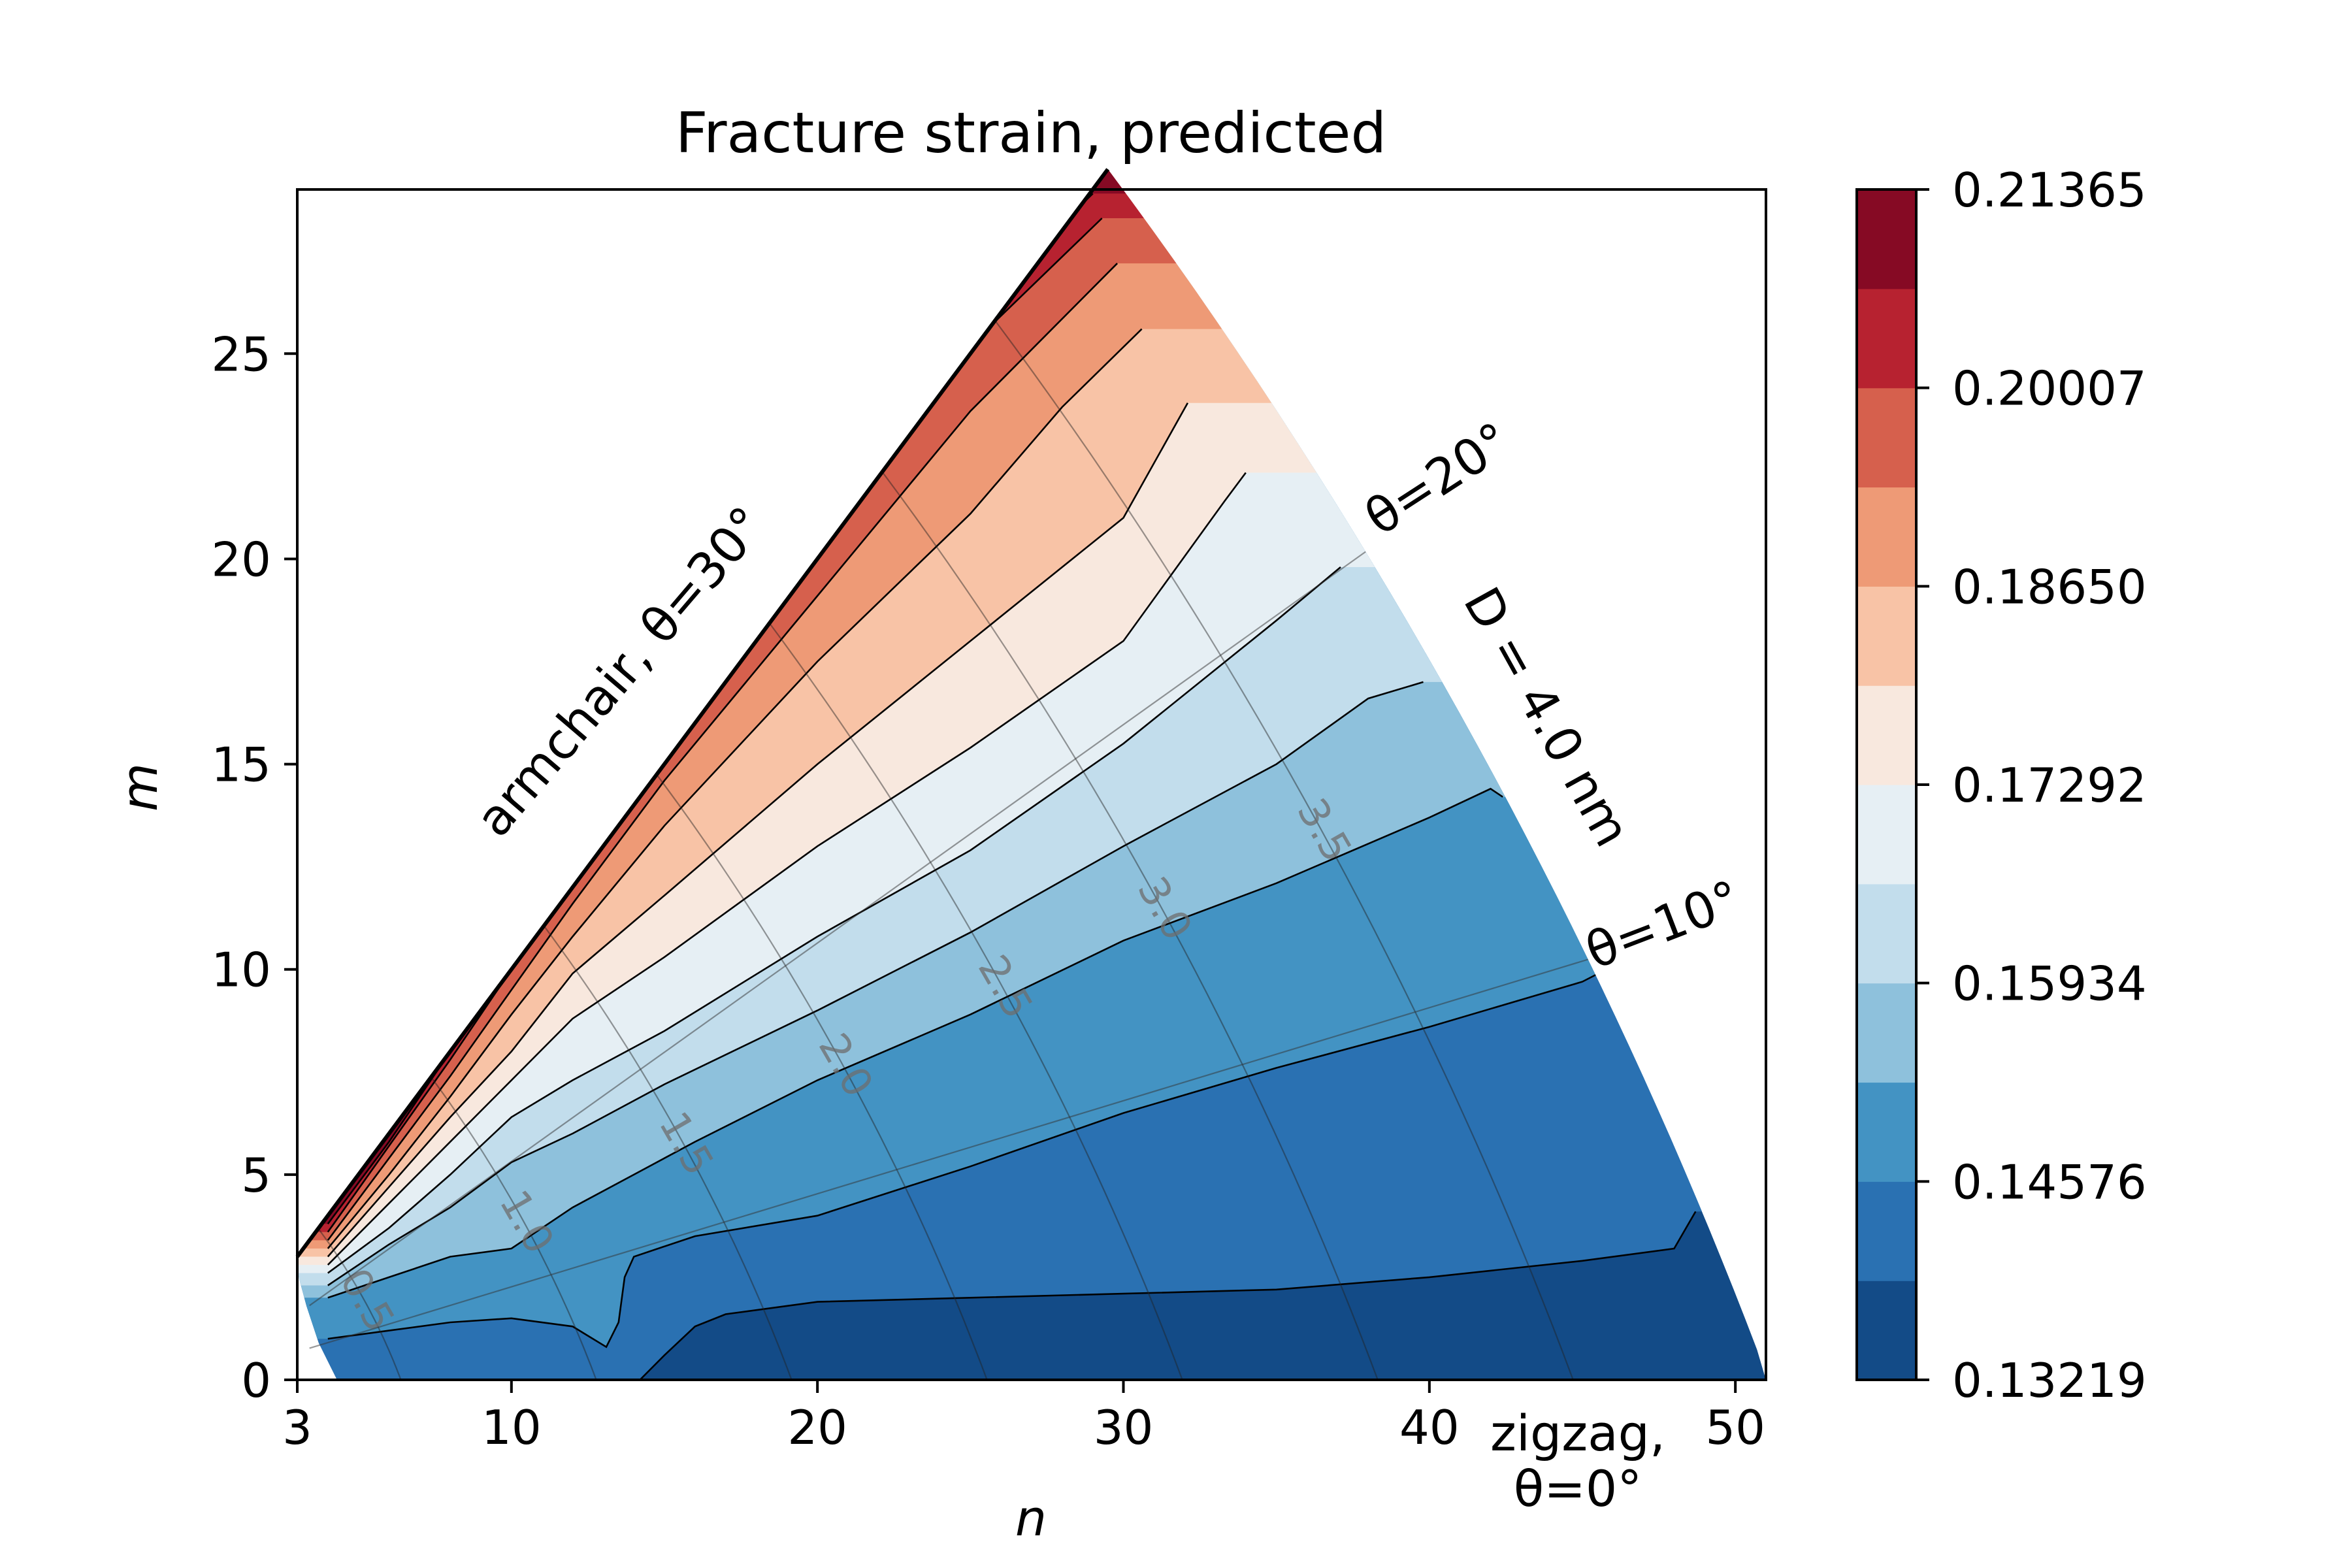 This screenshot has width=2352, height=1568. Describe the element at coordinates (2049, 586) in the screenshot. I see `colorbar-tick-label: 0.18650` at that location.